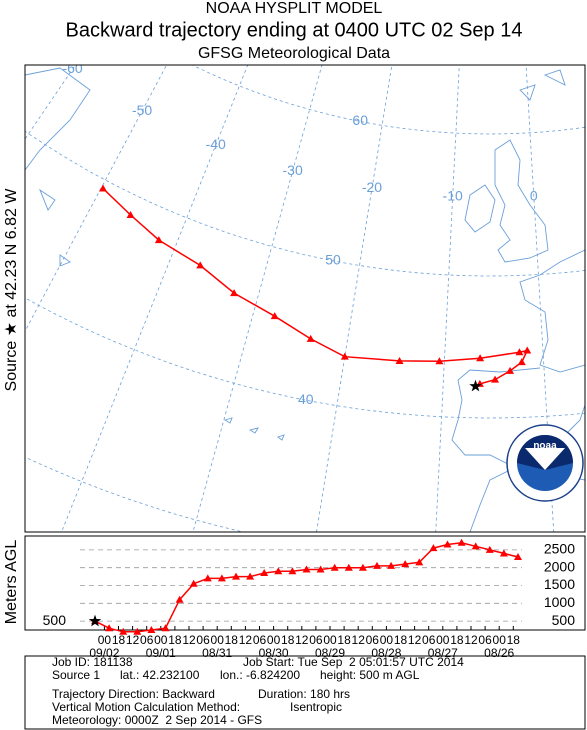 The width and height of the screenshot is (587, 730). What do you see at coordinates (274, 653) in the screenshot?
I see `date-label: 08/30` at bounding box center [274, 653].